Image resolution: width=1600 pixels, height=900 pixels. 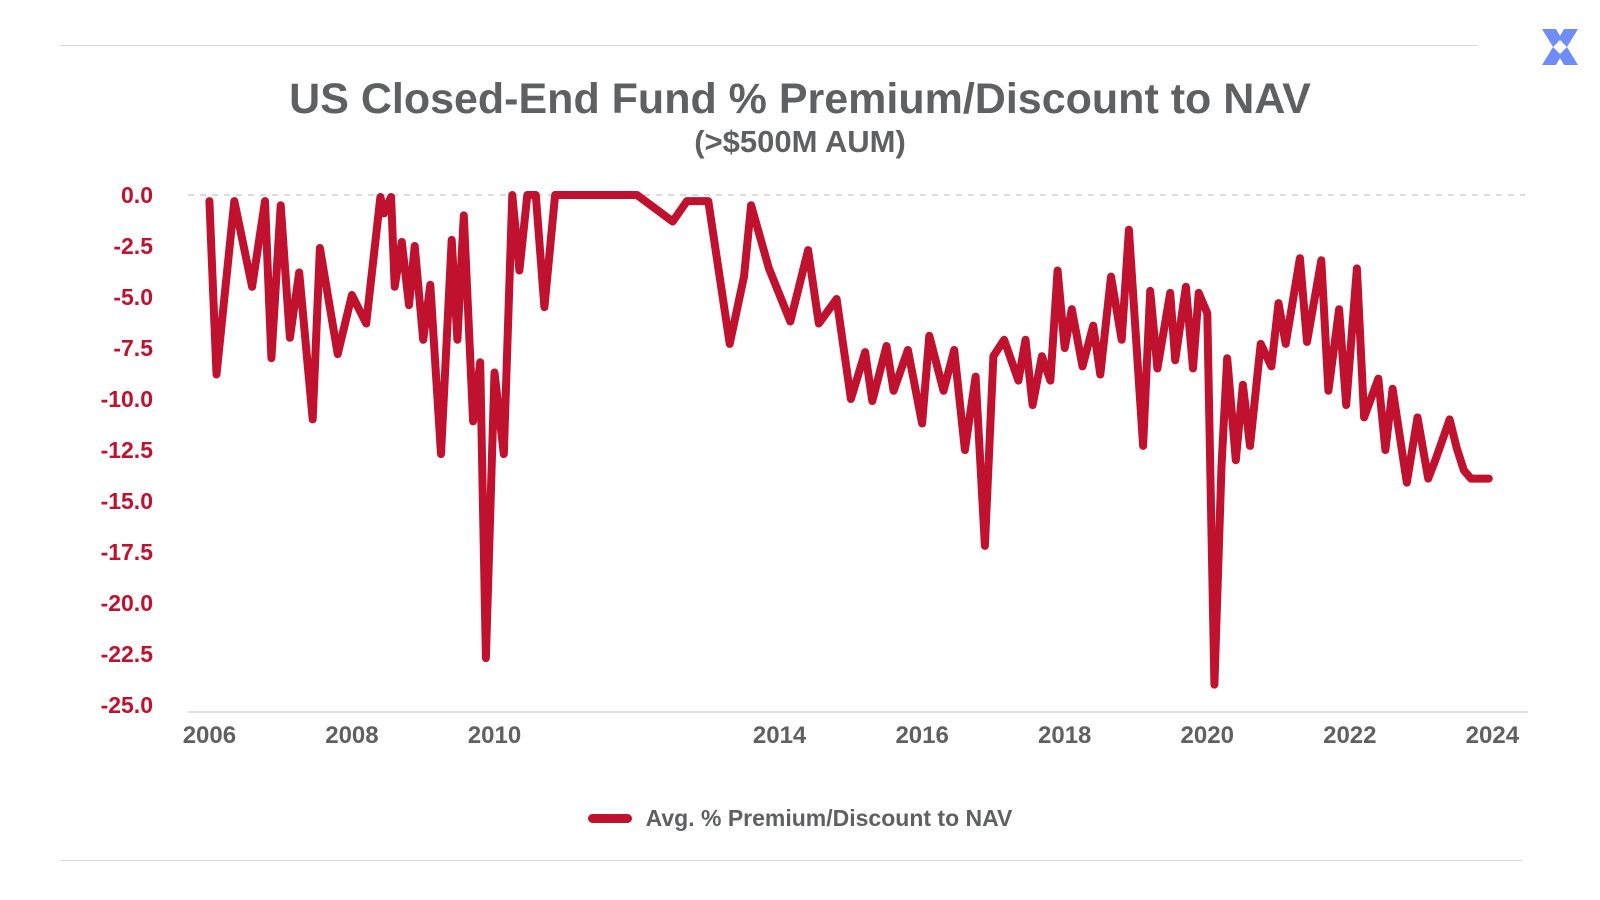 I want to click on x-tick-label: 2016, so click(x=921, y=735).